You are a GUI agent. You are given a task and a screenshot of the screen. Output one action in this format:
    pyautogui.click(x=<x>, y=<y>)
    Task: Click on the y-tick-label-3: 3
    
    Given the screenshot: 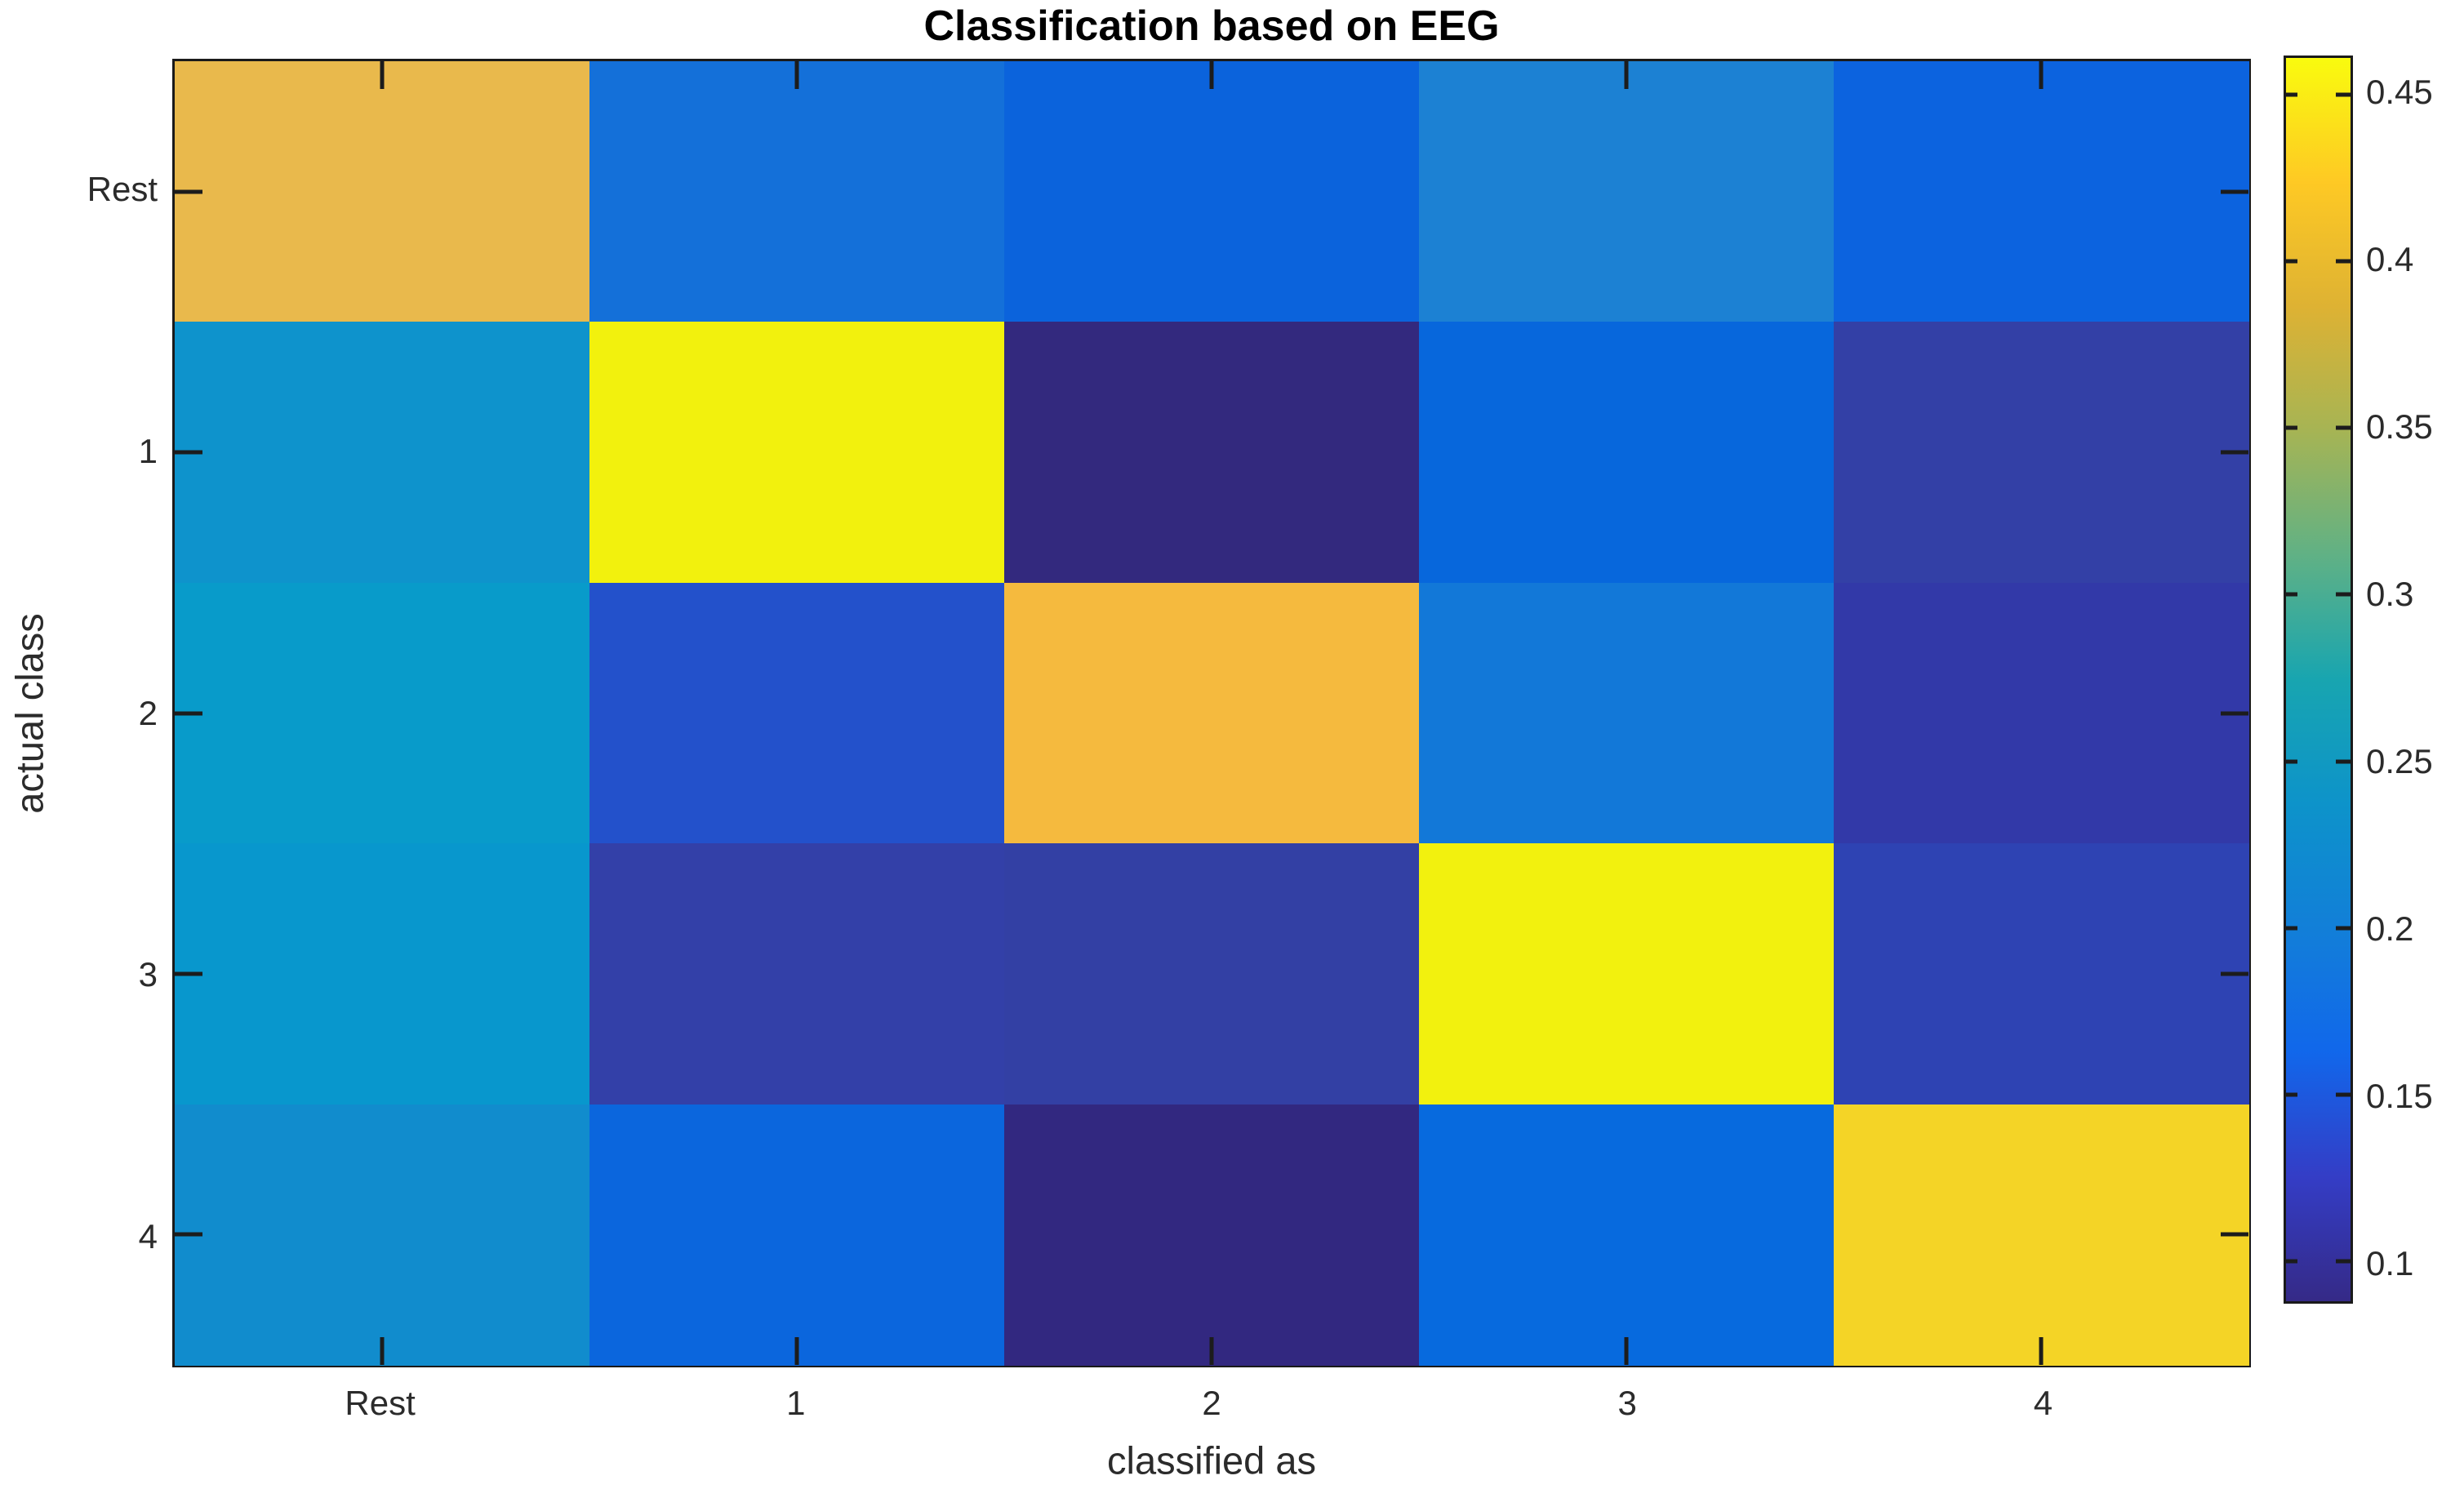 What is the action you would take?
    pyautogui.click(x=148, y=974)
    